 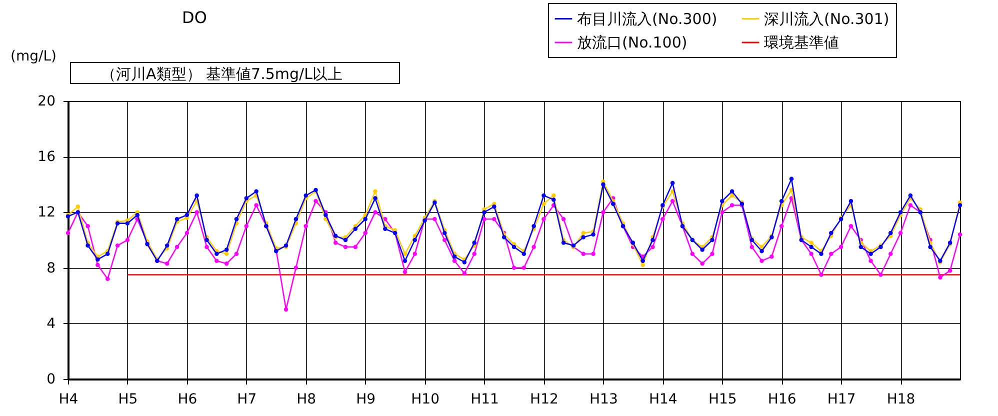 I want to click on x-tick-label: H12, so click(x=544, y=400).